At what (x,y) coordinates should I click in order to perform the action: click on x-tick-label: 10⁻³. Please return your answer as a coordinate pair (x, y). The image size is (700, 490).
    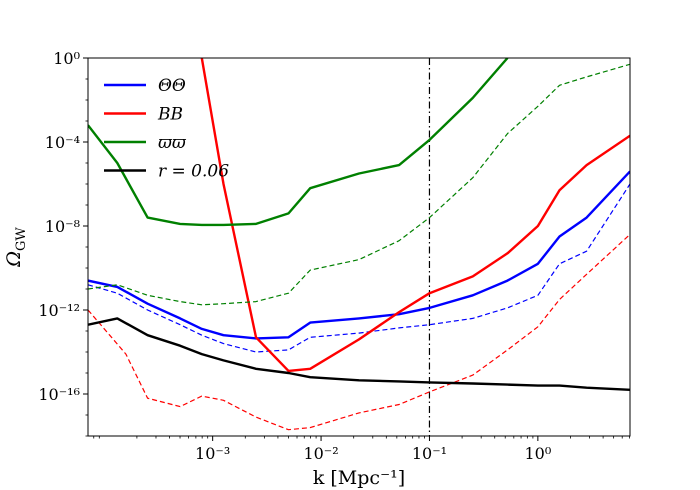
    Looking at the image, I should click on (212, 453).